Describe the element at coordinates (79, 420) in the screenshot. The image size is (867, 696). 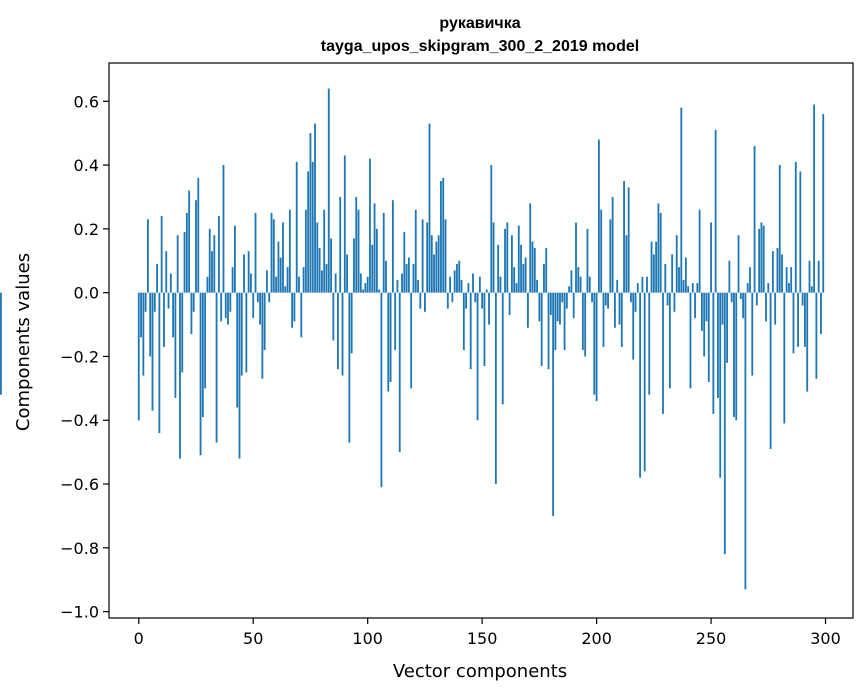
I see `y-tick-label: −0.4` at that location.